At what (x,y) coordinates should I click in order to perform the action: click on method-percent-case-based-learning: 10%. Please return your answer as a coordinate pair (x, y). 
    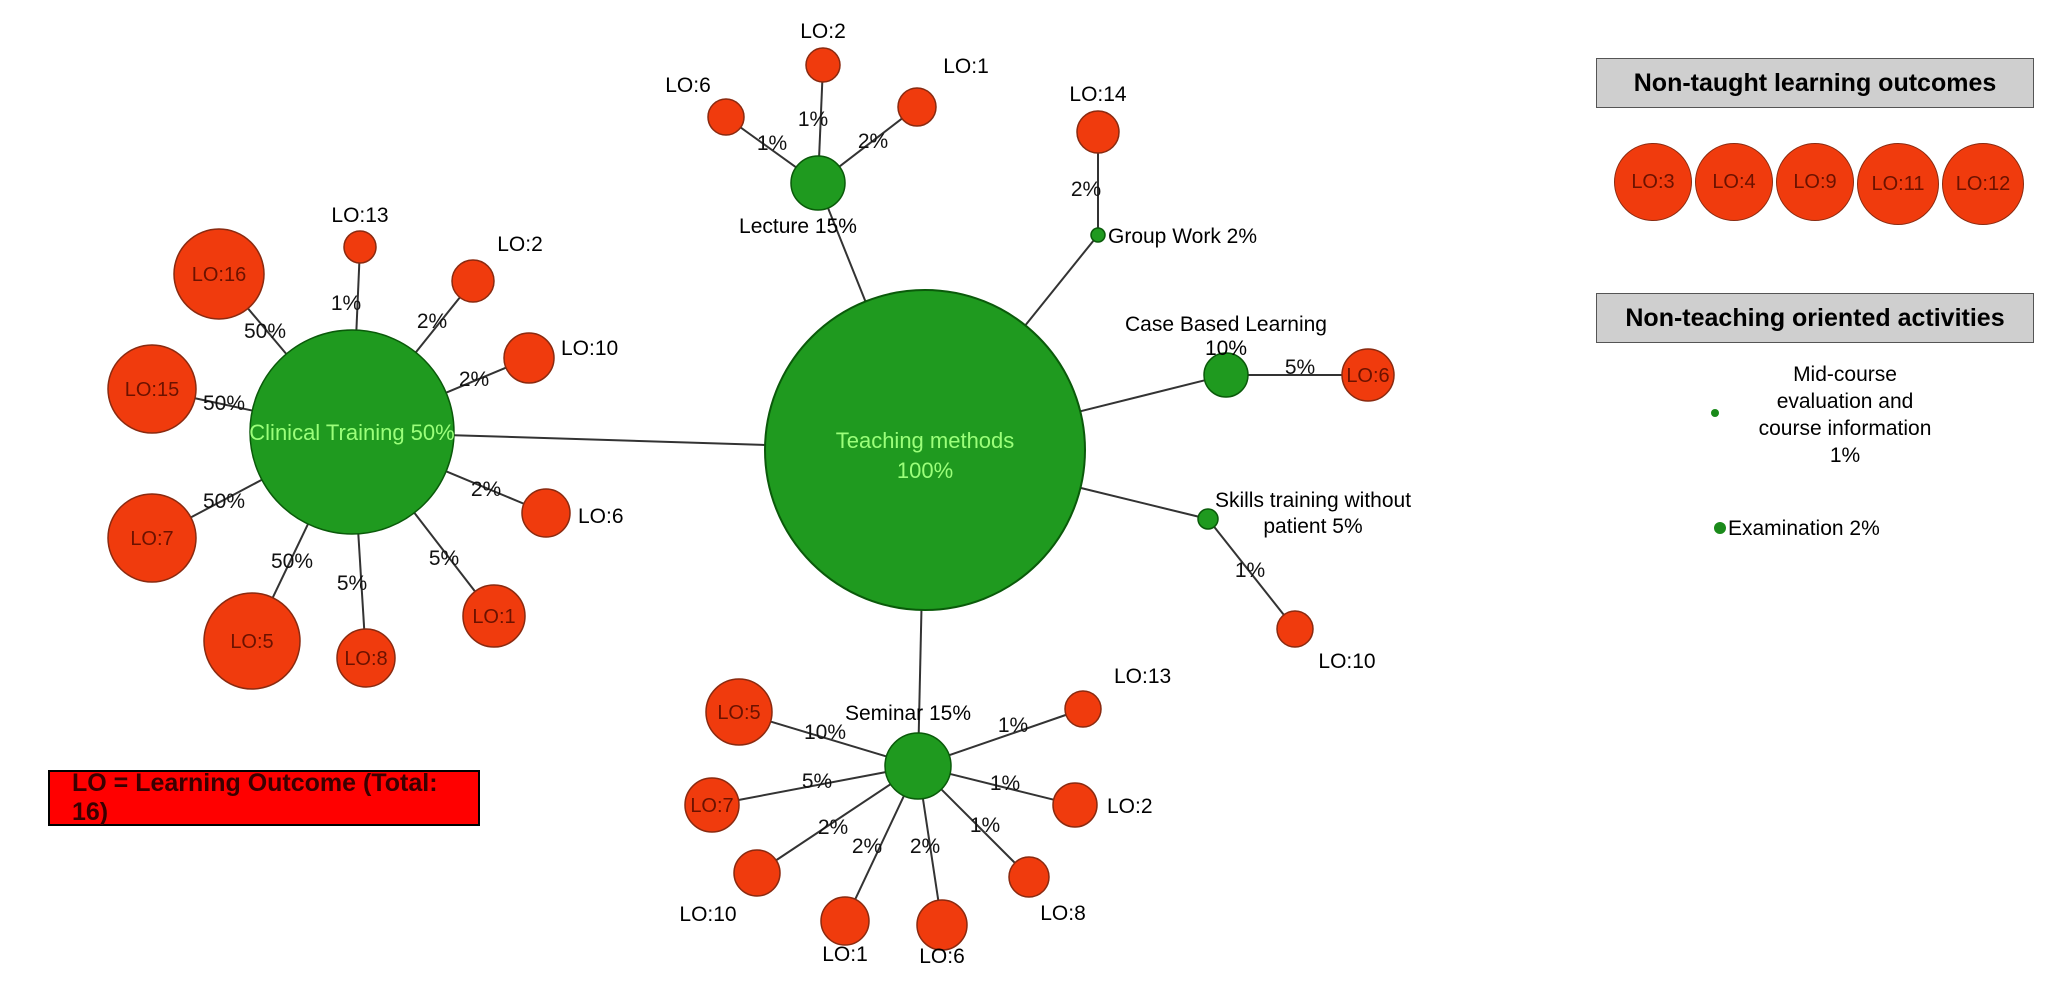
    Looking at the image, I should click on (1226, 348).